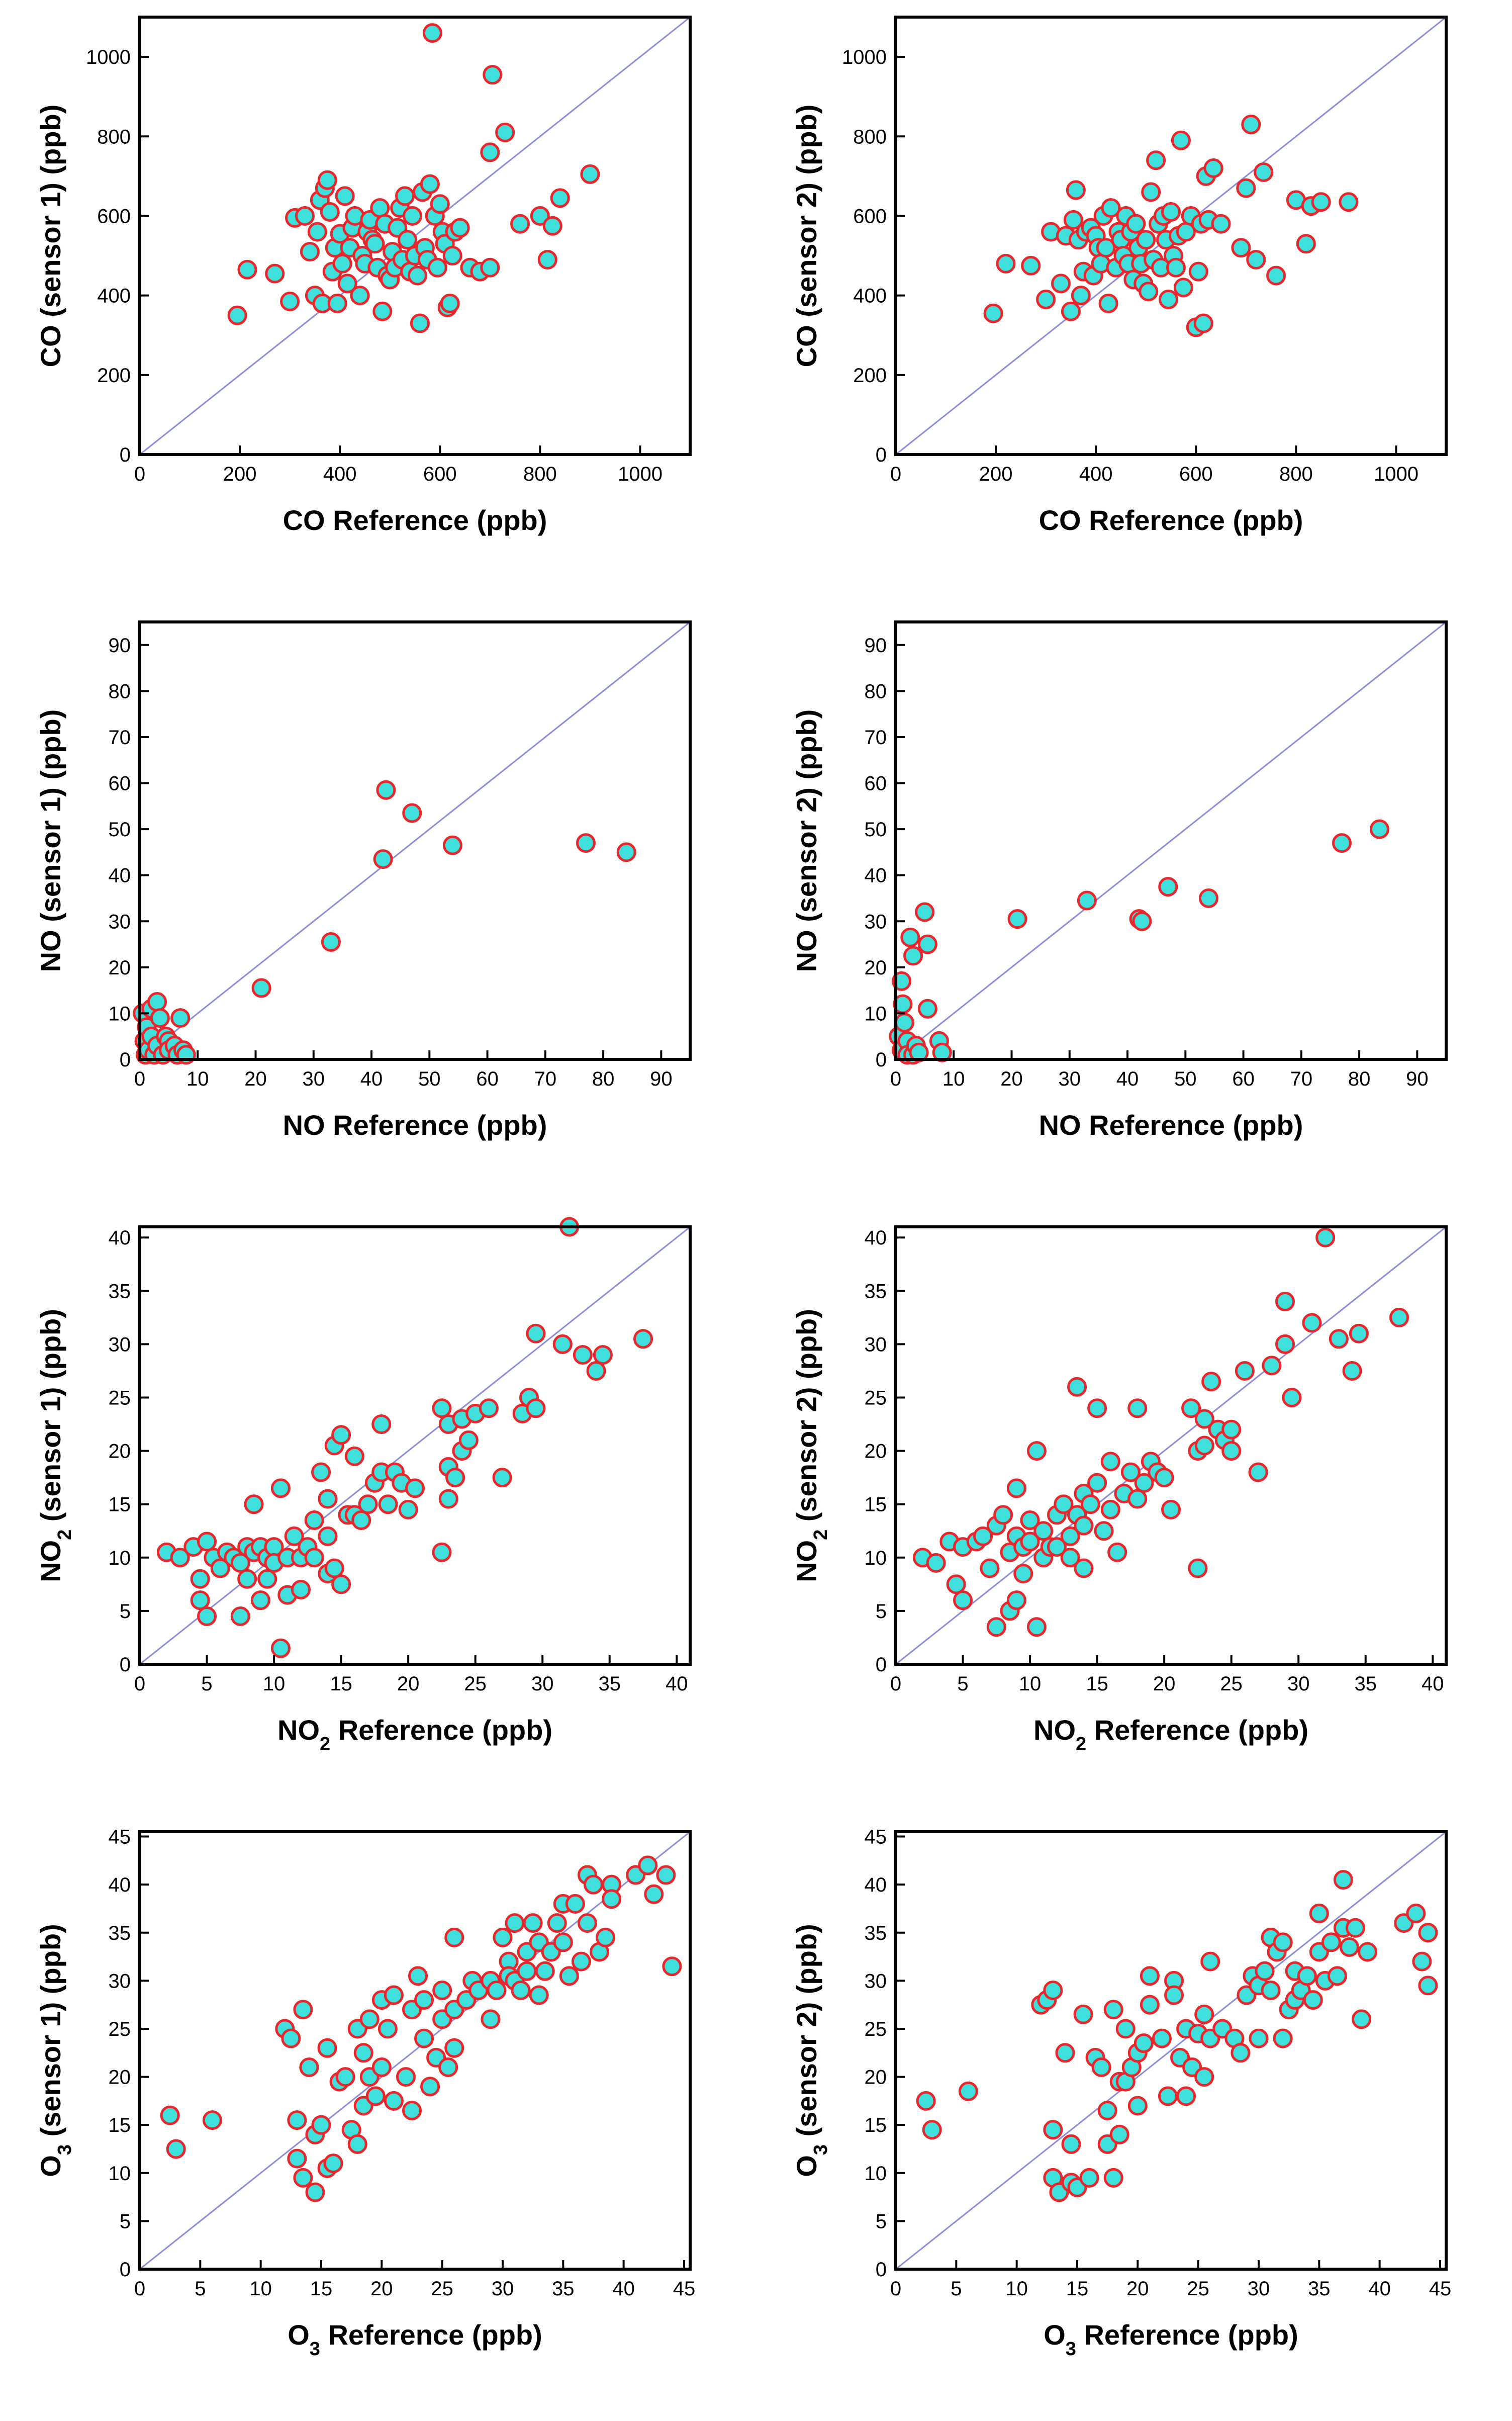 The height and width of the screenshot is (2421, 1512). Describe the element at coordinates (120, 2125) in the screenshot. I see `y-tick-label: 15` at that location.